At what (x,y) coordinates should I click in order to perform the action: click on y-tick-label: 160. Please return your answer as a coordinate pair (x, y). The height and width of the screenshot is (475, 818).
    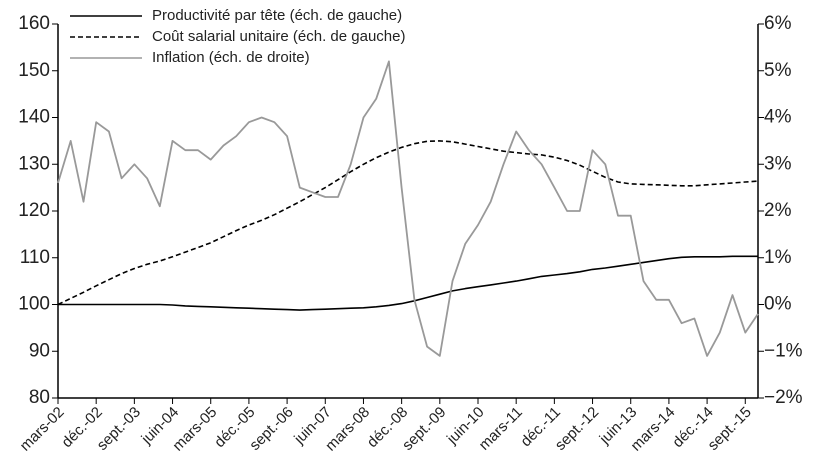
    Looking at the image, I should click on (34, 23).